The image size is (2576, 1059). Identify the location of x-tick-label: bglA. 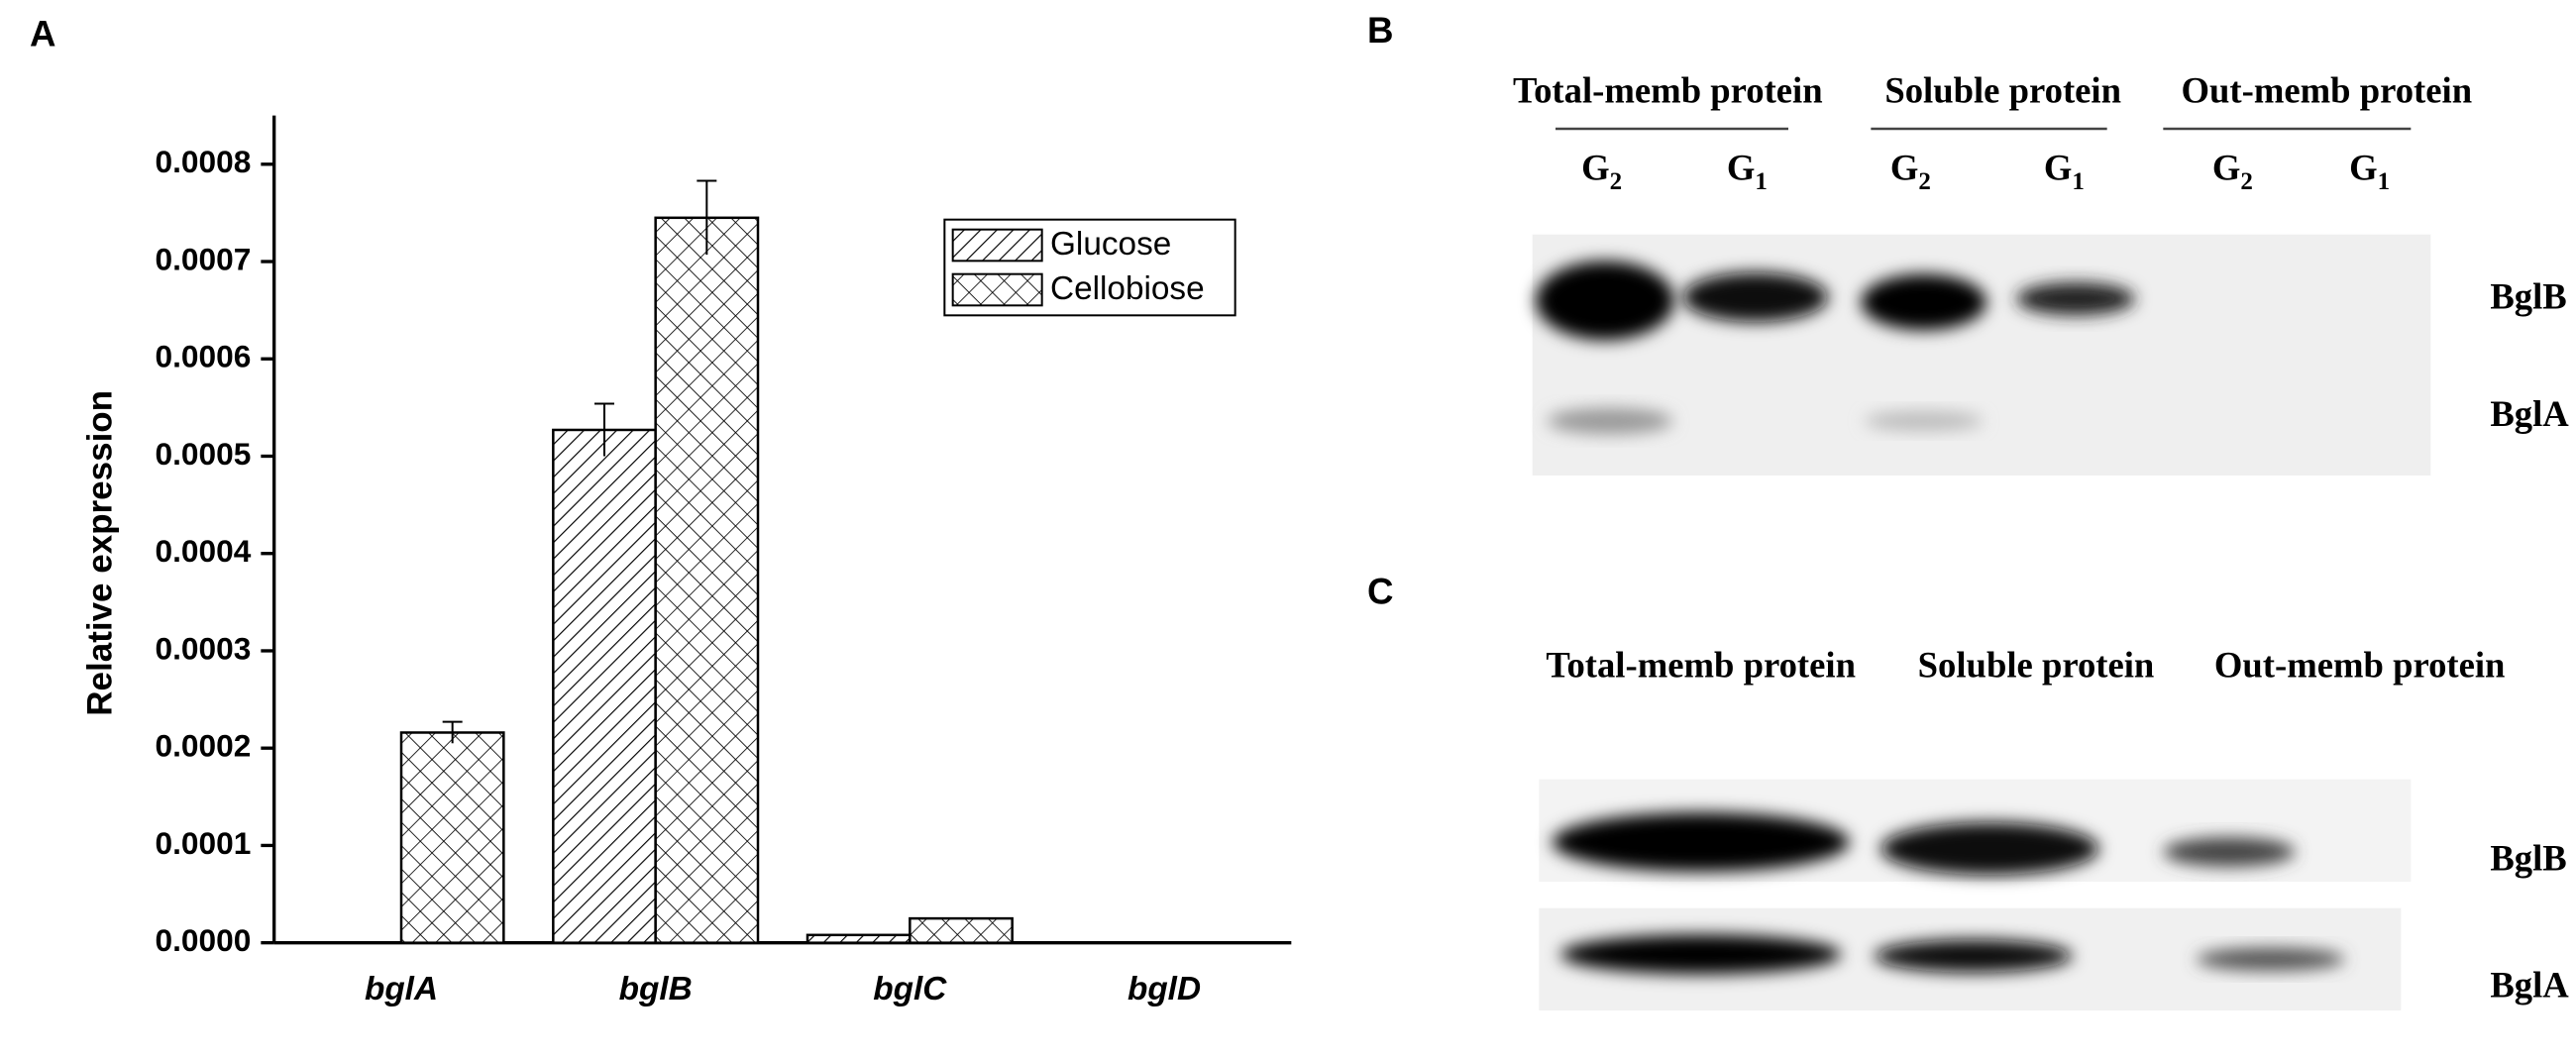
(401, 989).